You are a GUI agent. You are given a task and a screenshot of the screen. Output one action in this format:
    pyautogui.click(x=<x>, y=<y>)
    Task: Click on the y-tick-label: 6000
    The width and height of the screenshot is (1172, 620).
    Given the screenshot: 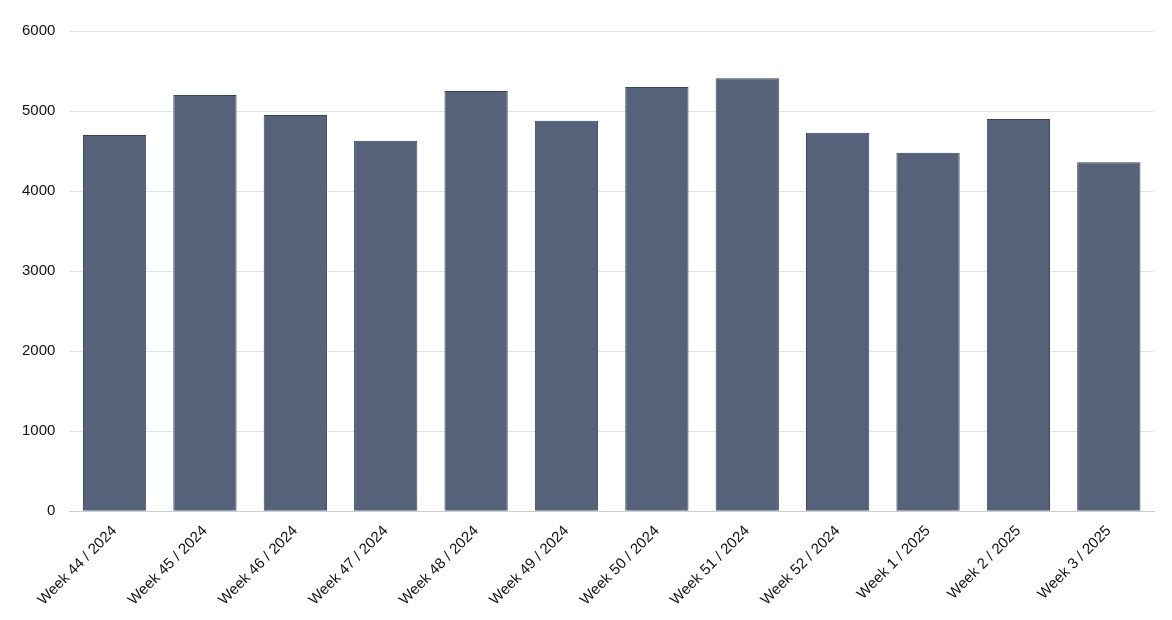 What is the action you would take?
    pyautogui.click(x=38, y=30)
    